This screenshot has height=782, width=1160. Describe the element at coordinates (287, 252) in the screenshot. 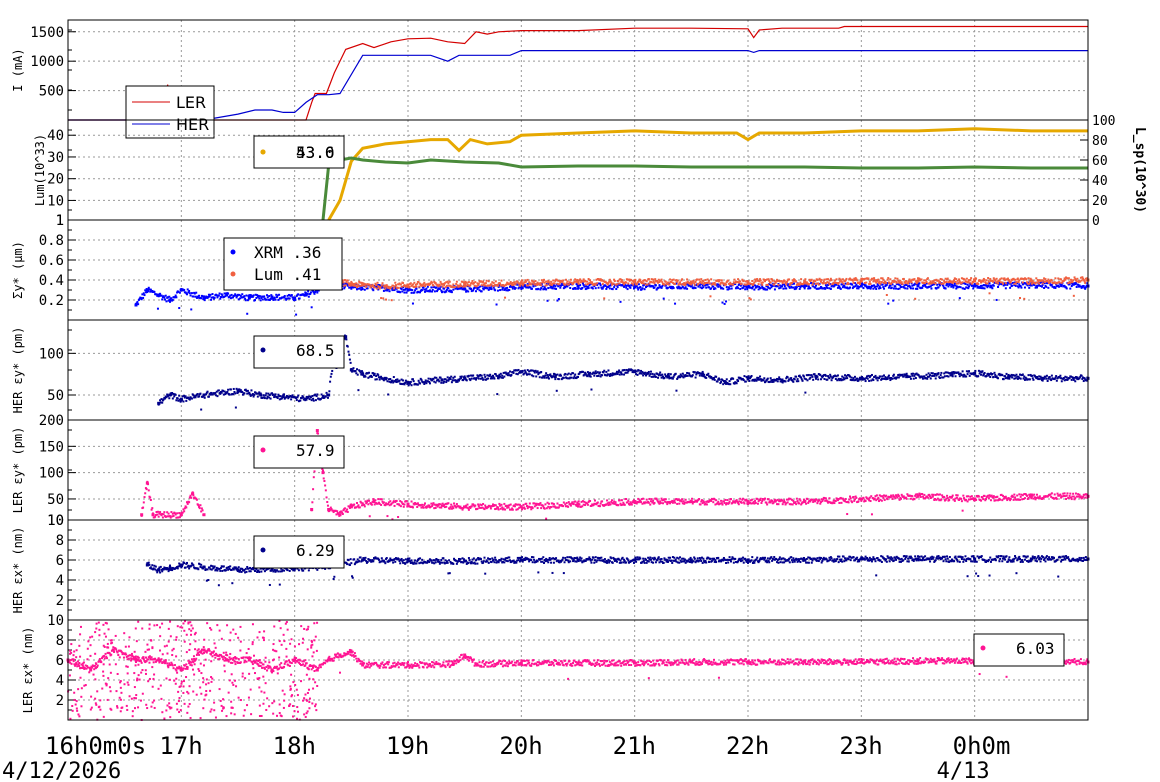

I see `legend-label: XRM .36` at that location.